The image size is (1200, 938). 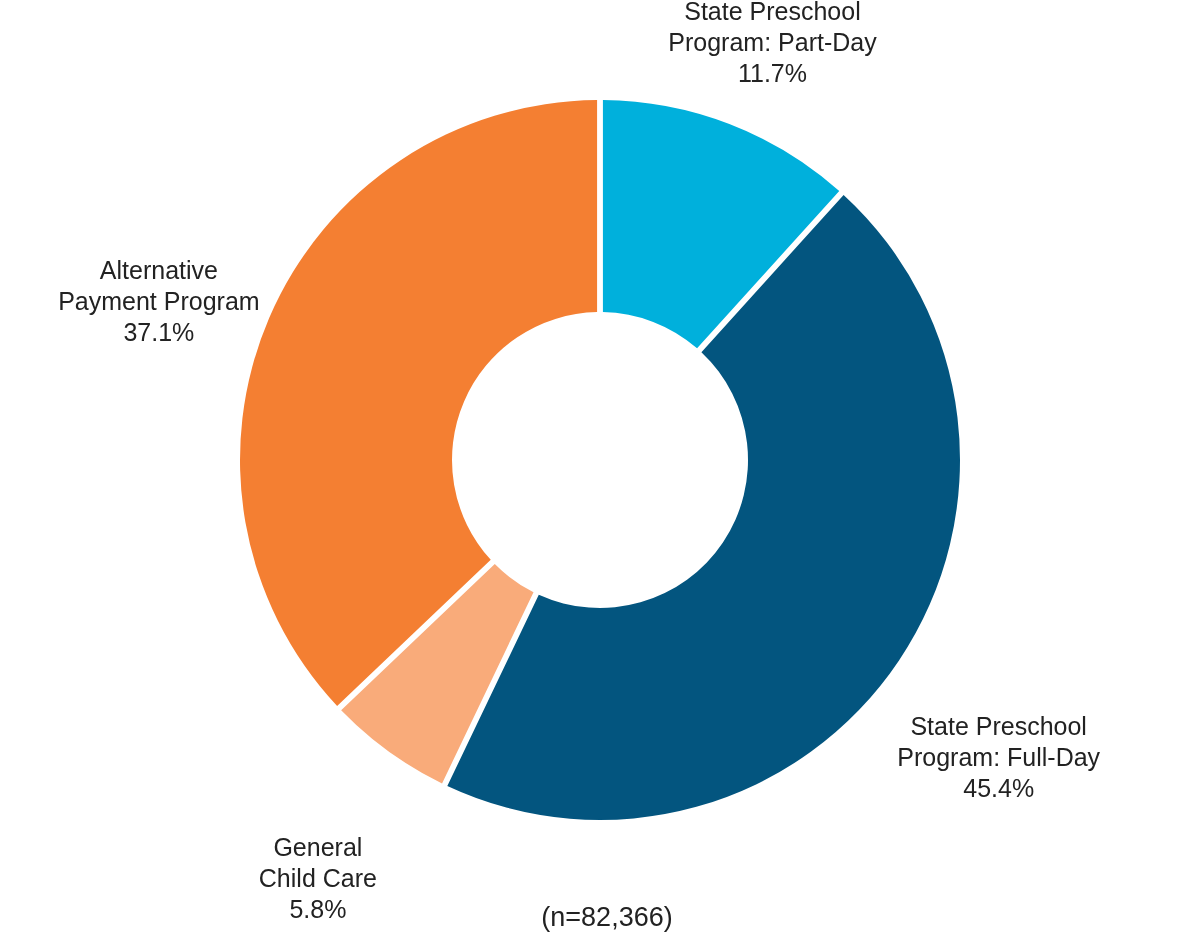 I want to click on data-label: 45.4%, so click(x=999, y=788).